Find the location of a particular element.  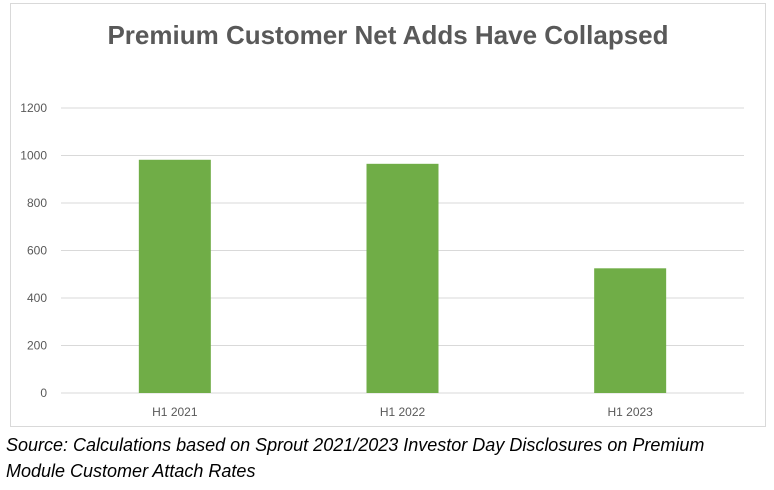

y-tick-label: 800 is located at coordinates (37, 203).